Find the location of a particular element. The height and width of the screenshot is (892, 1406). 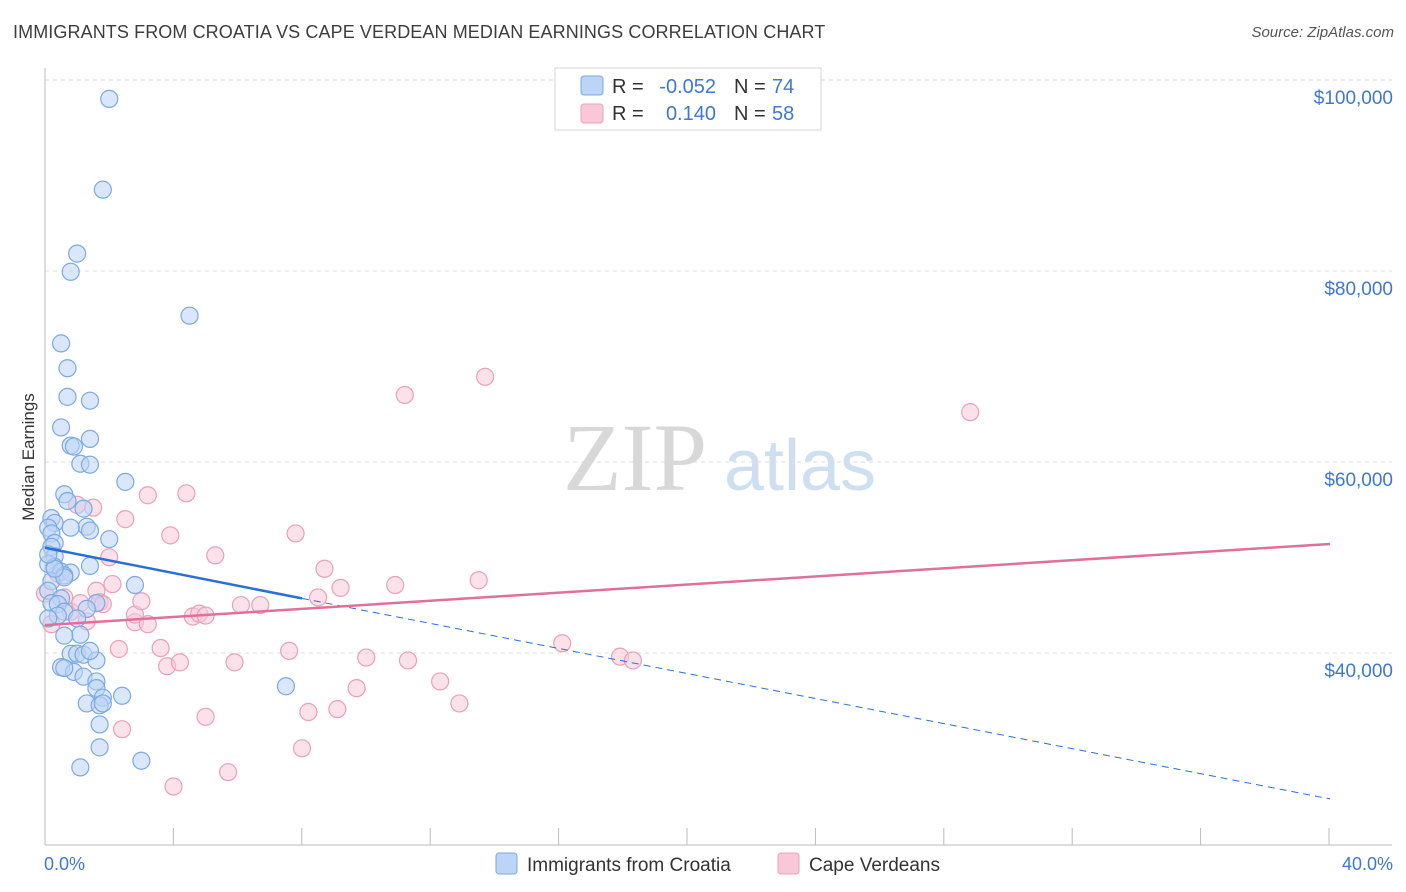

x-tick-labels: 0.0% 40.0% is located at coordinates (718, 864).